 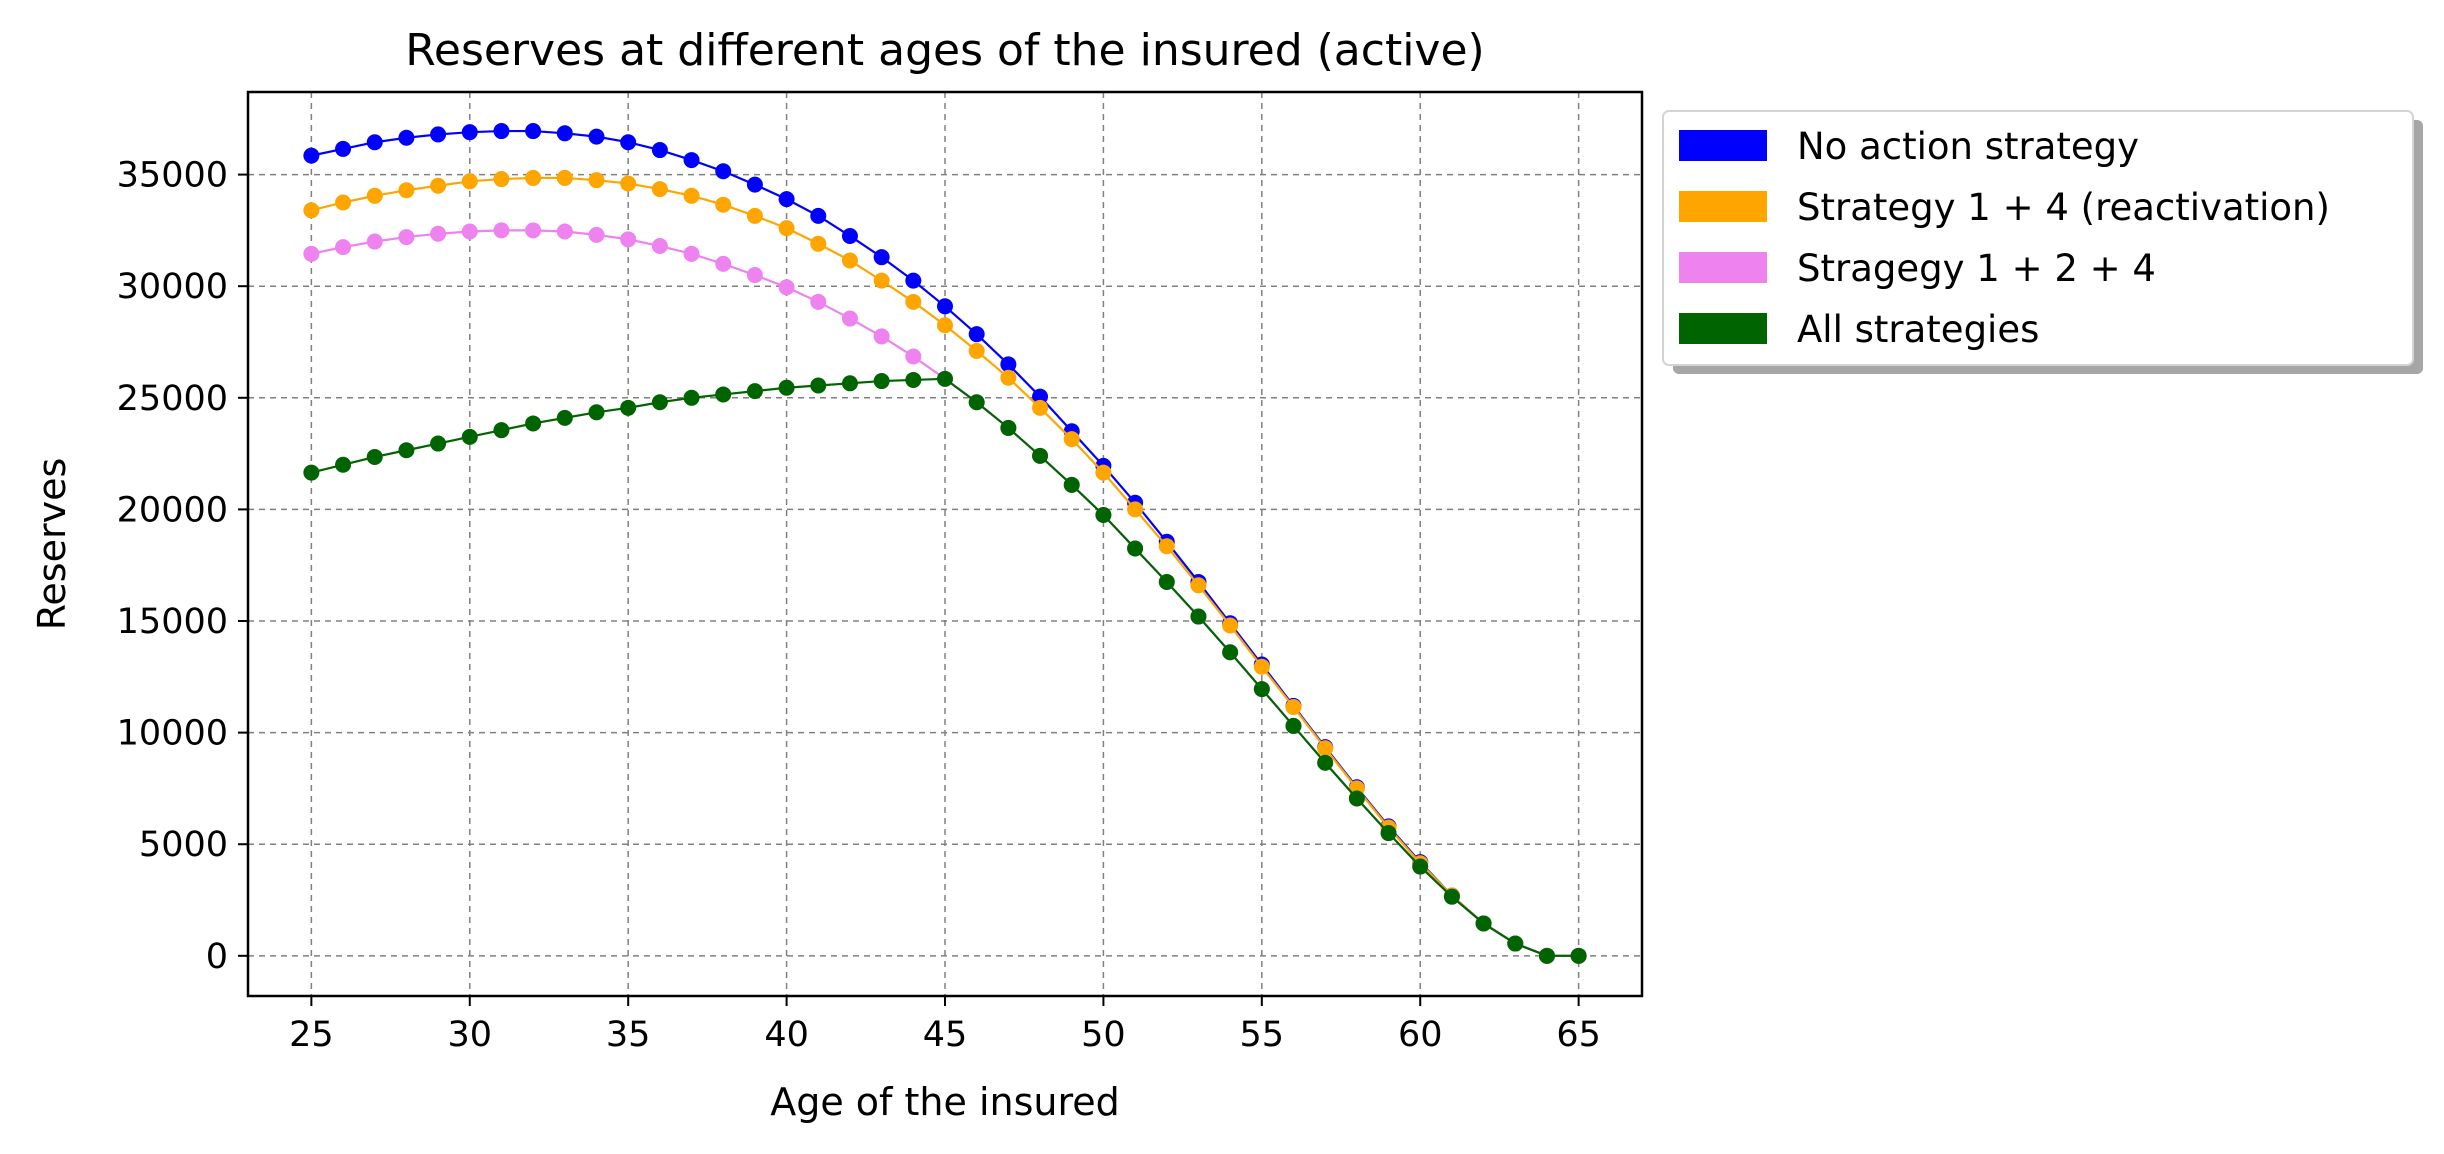 What do you see at coordinates (1918, 329) in the screenshot?
I see `legend-label: All strategies` at bounding box center [1918, 329].